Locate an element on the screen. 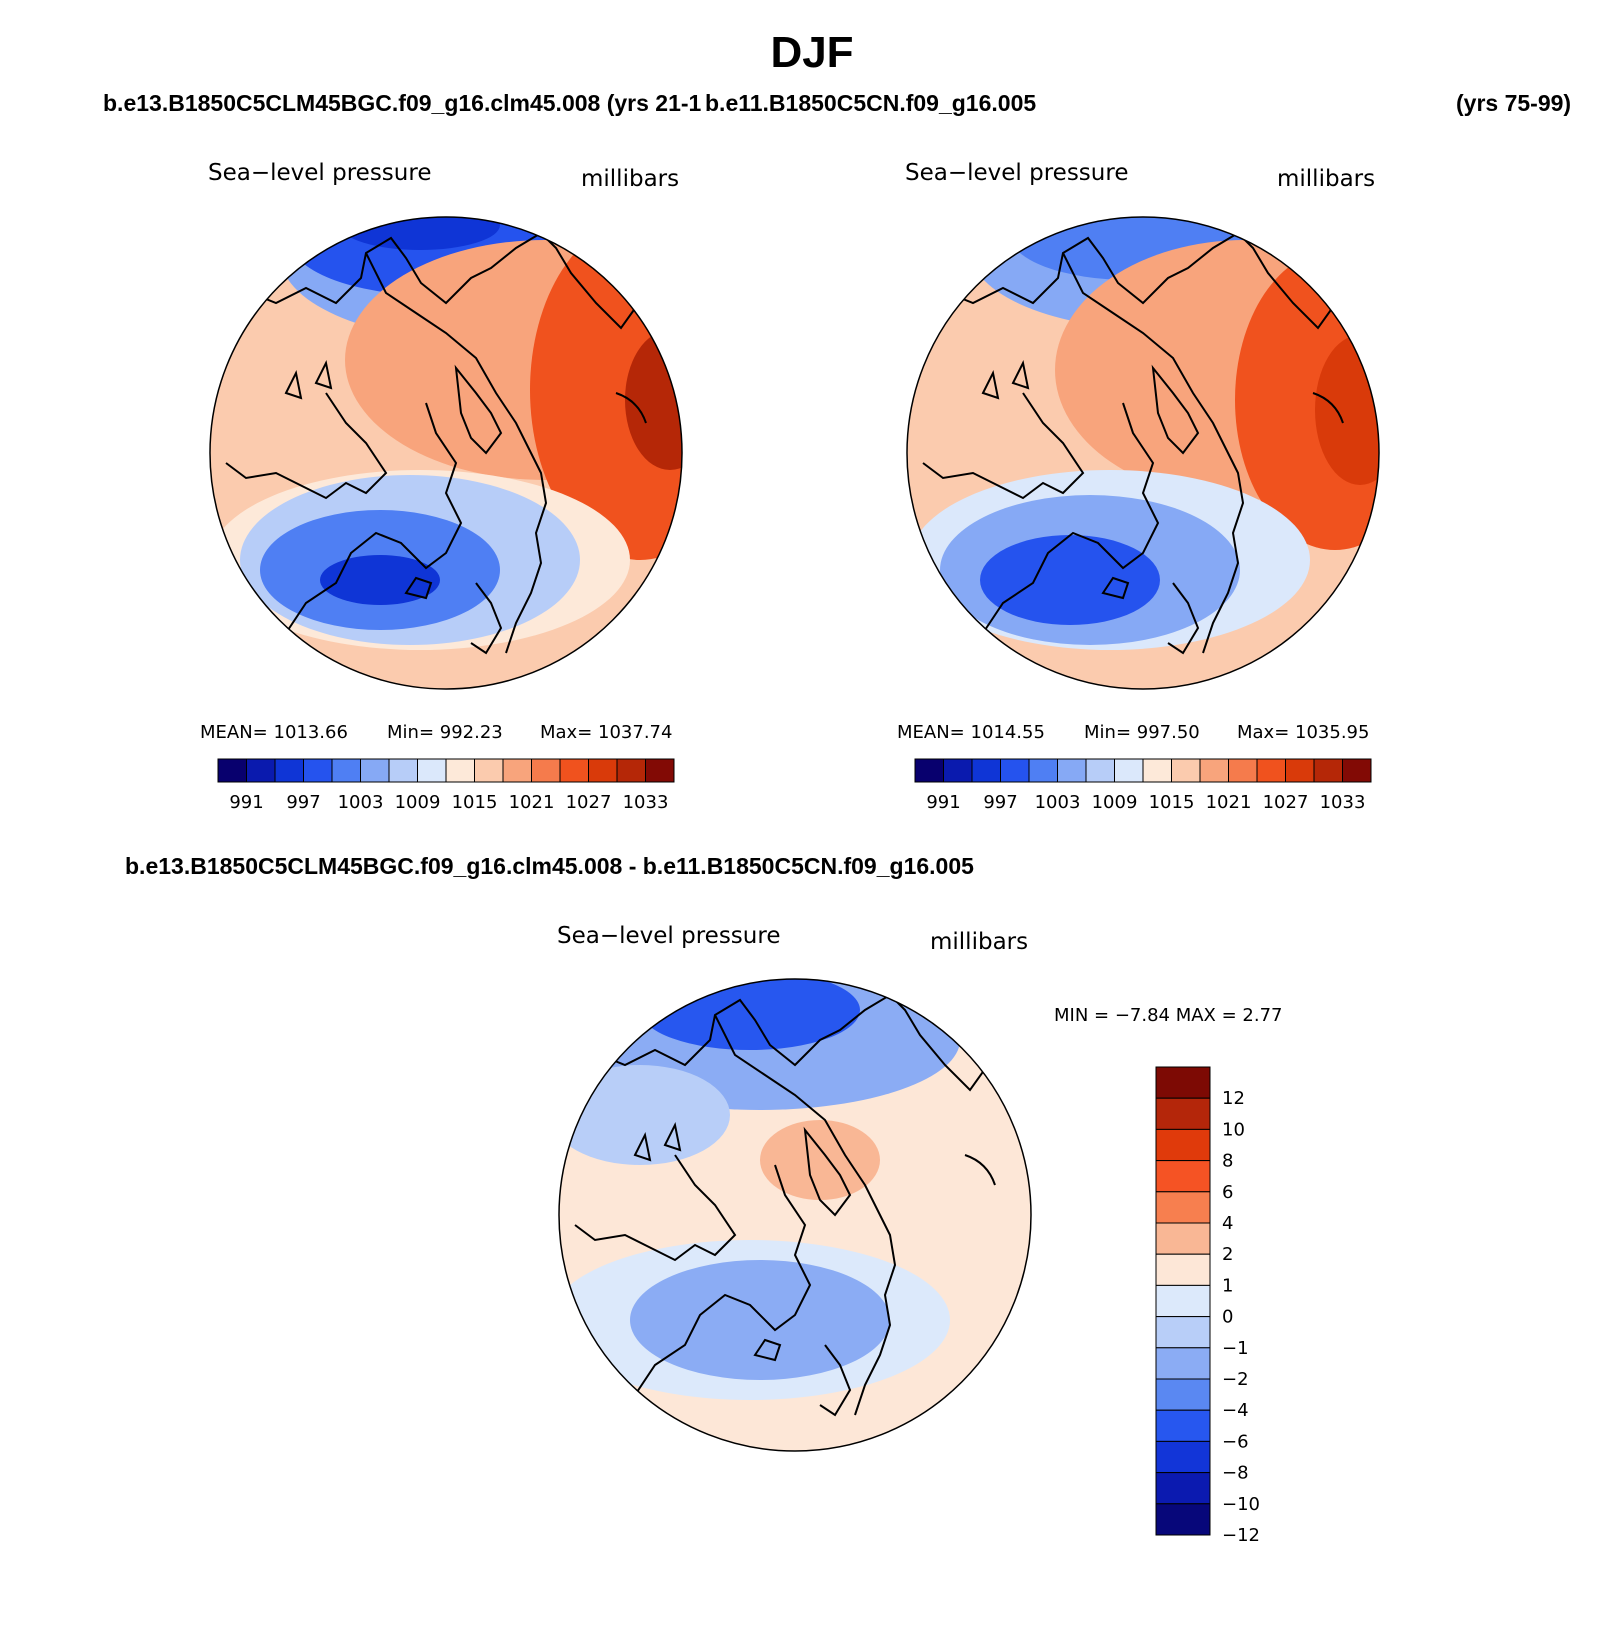 The height and width of the screenshot is (1649, 1624). colorbar-diff-tick-label: −12 is located at coordinates (1241, 1535).